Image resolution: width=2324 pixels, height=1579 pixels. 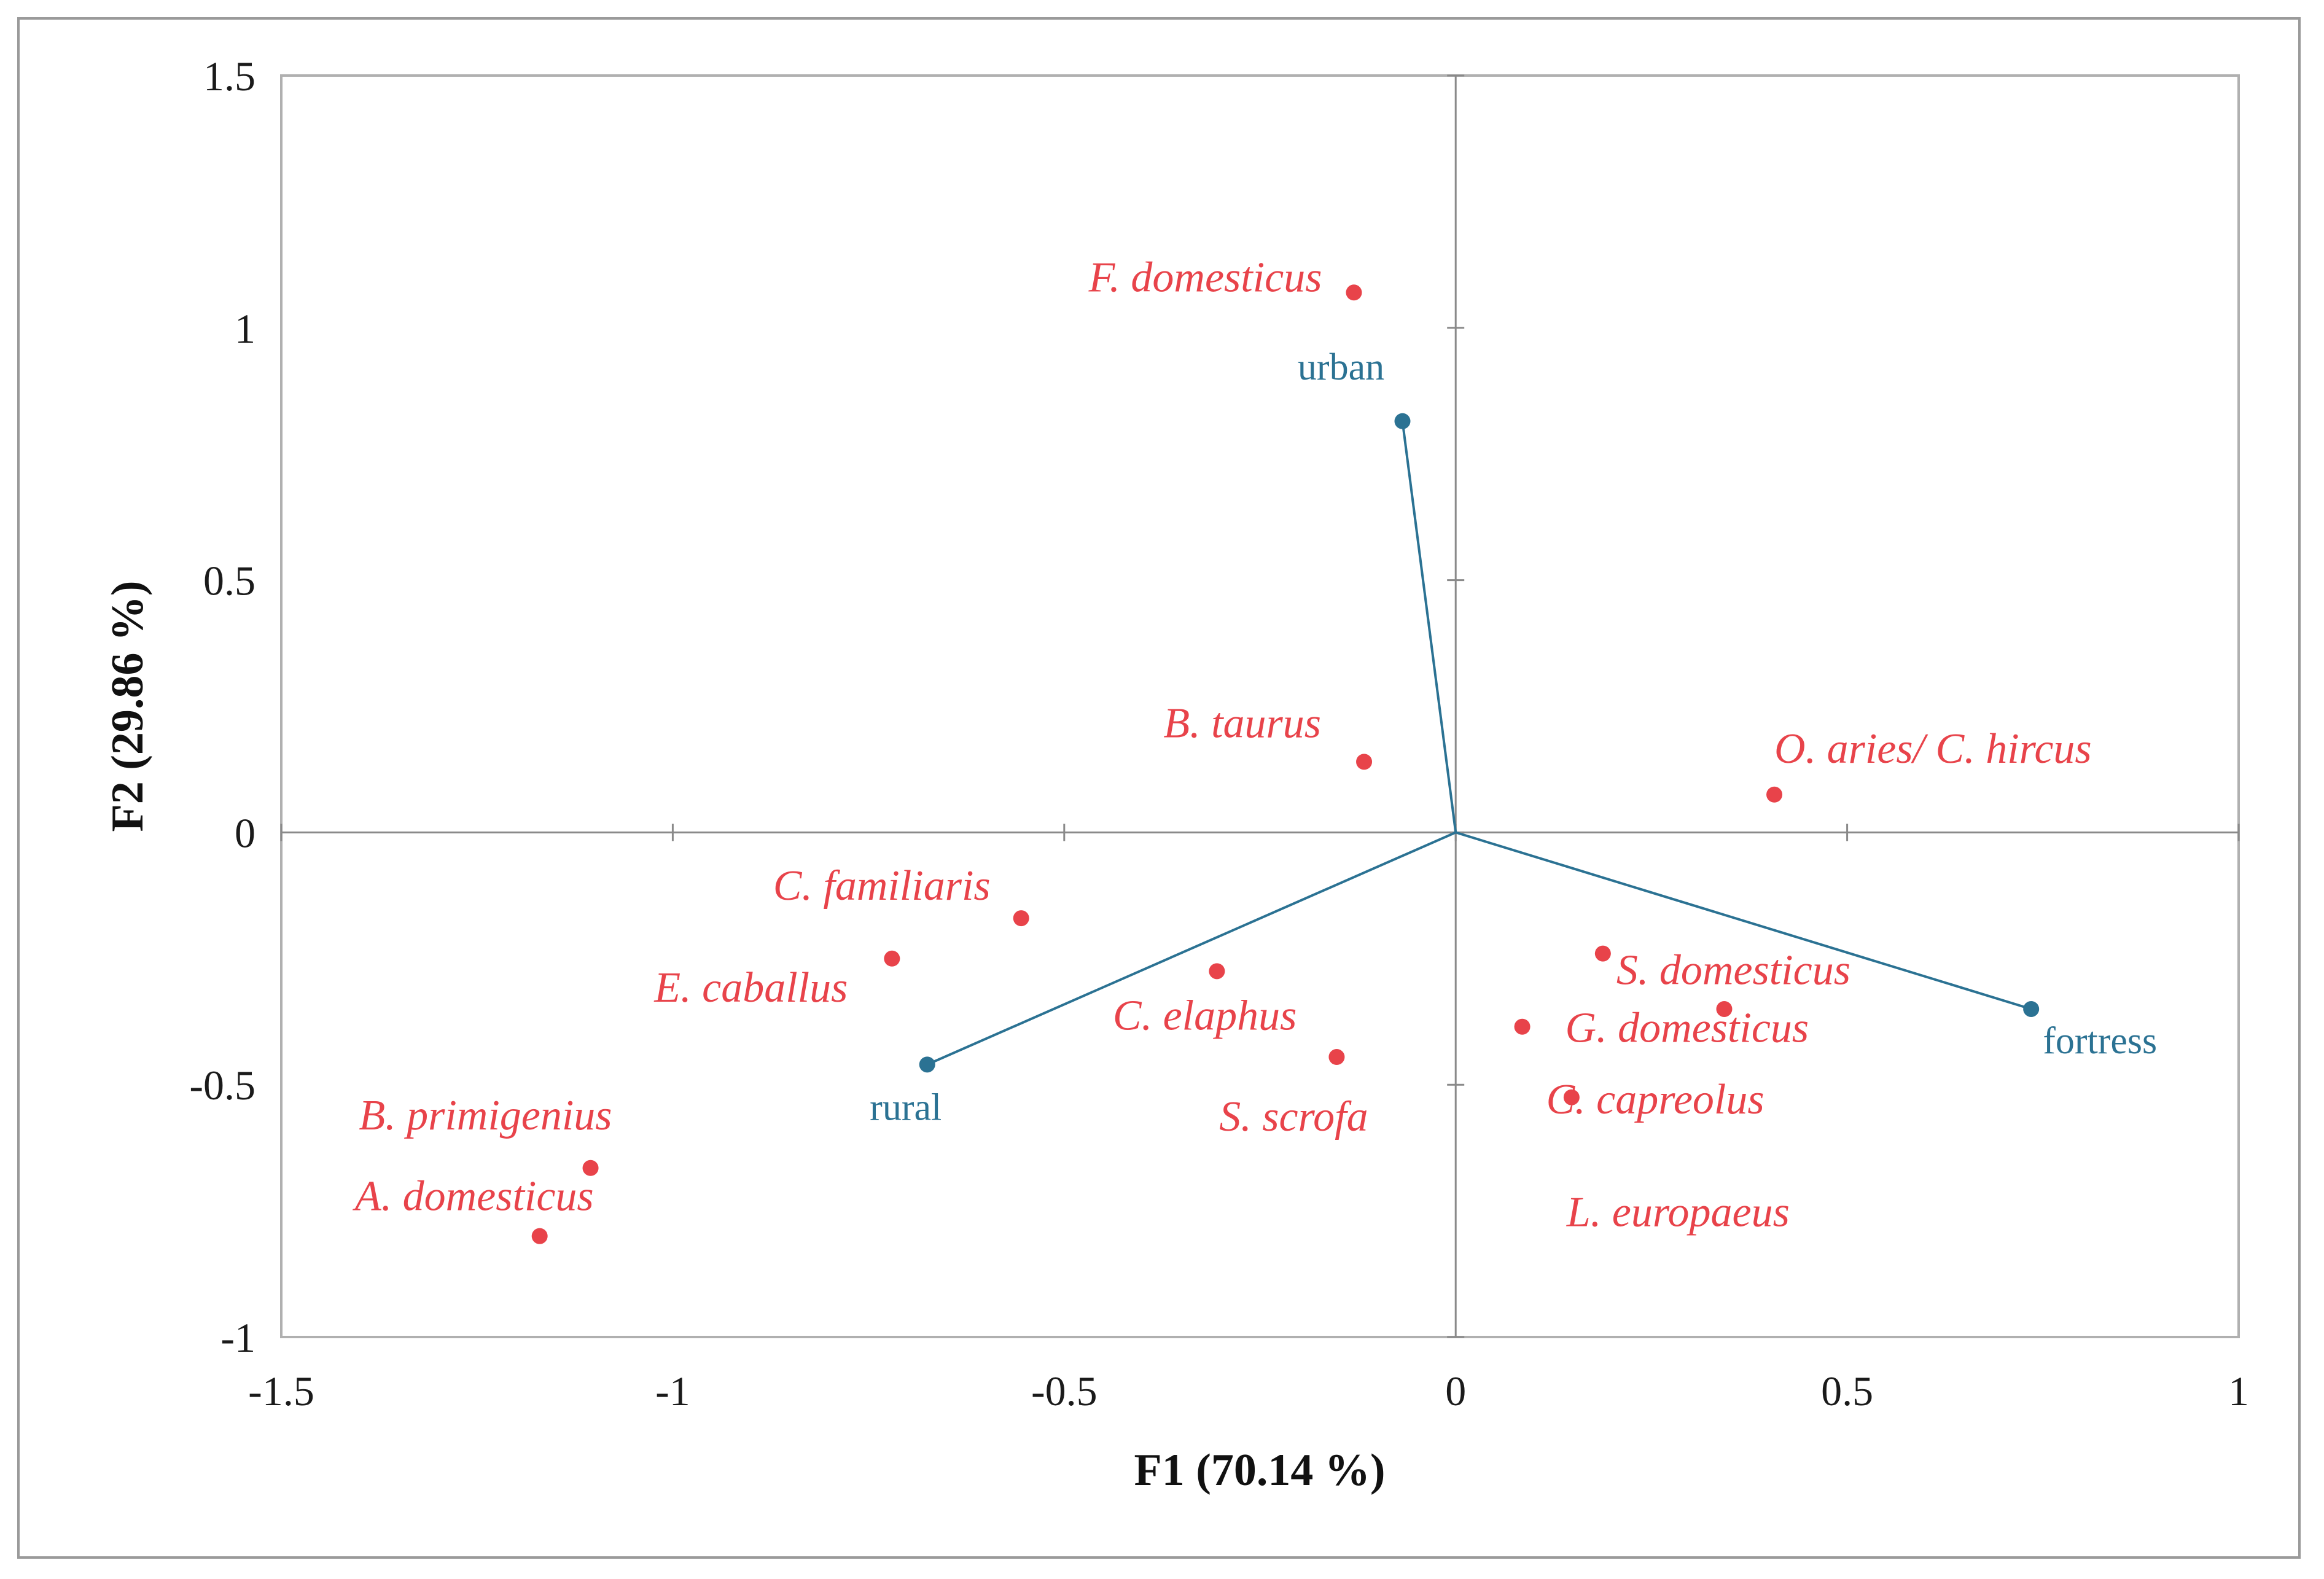 I want to click on species-label-c-capreolus: C. capreolus, so click(x=1655, y=1099).